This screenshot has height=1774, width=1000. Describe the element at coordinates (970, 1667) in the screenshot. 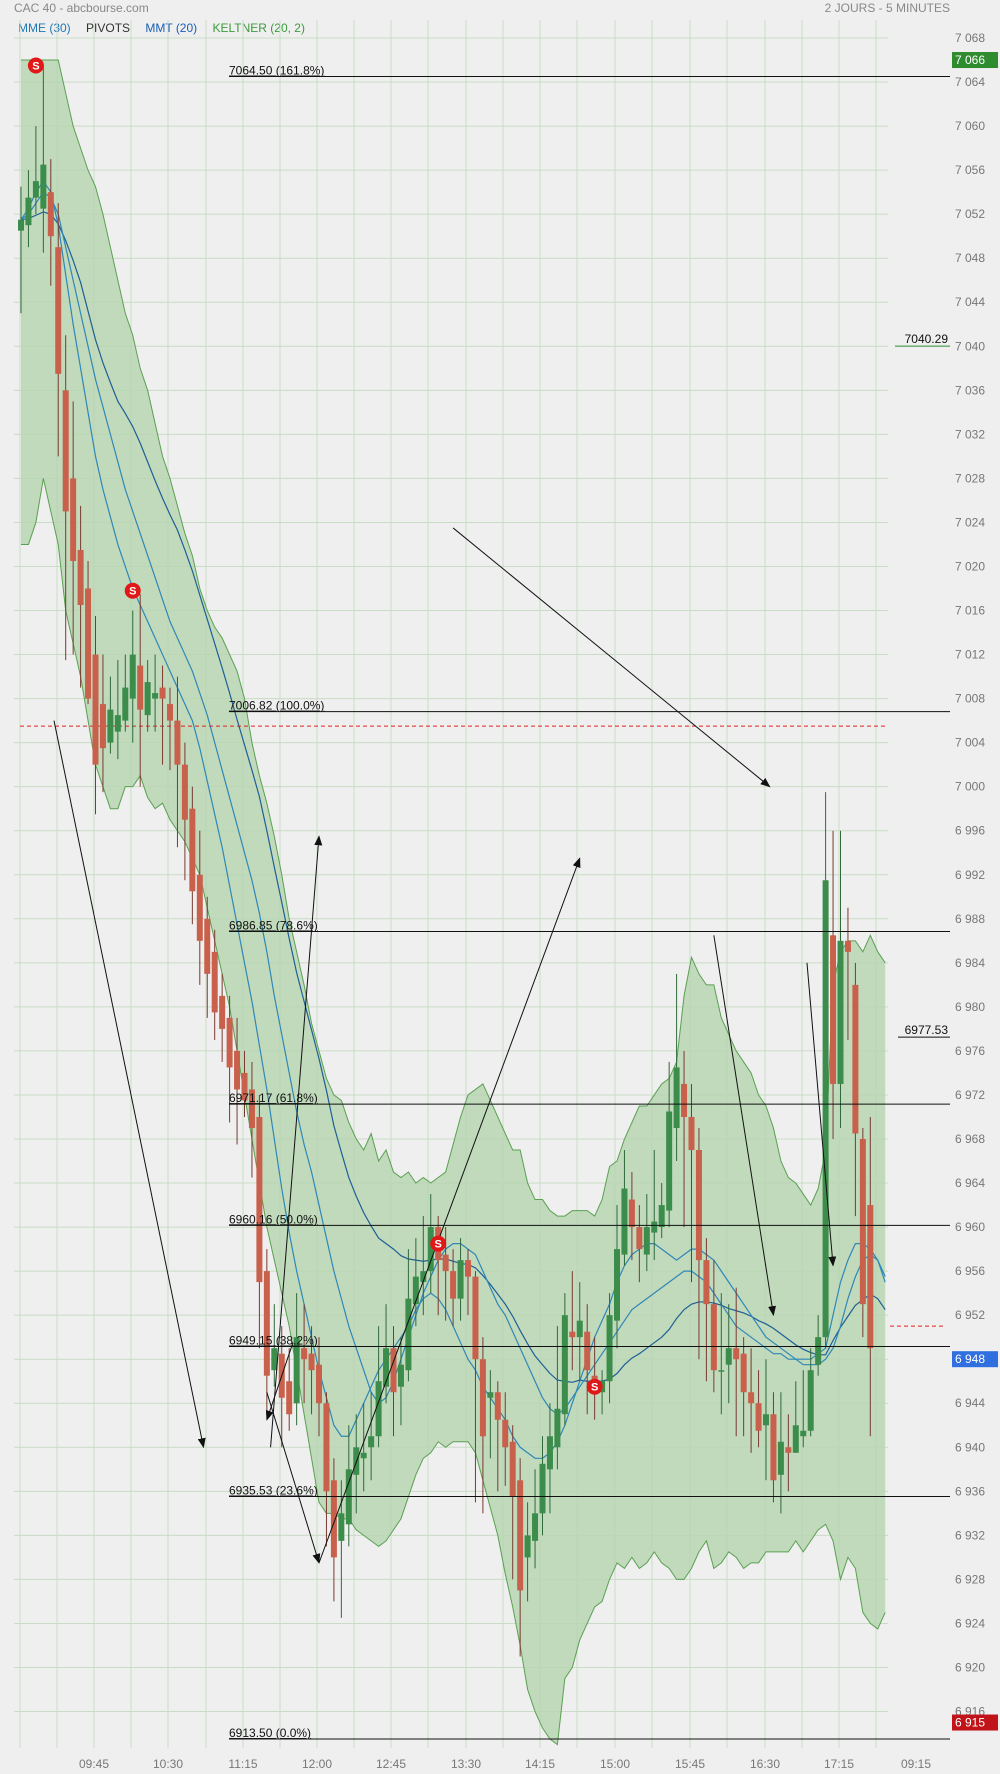

I see `y-tick-label: 6 920` at that location.